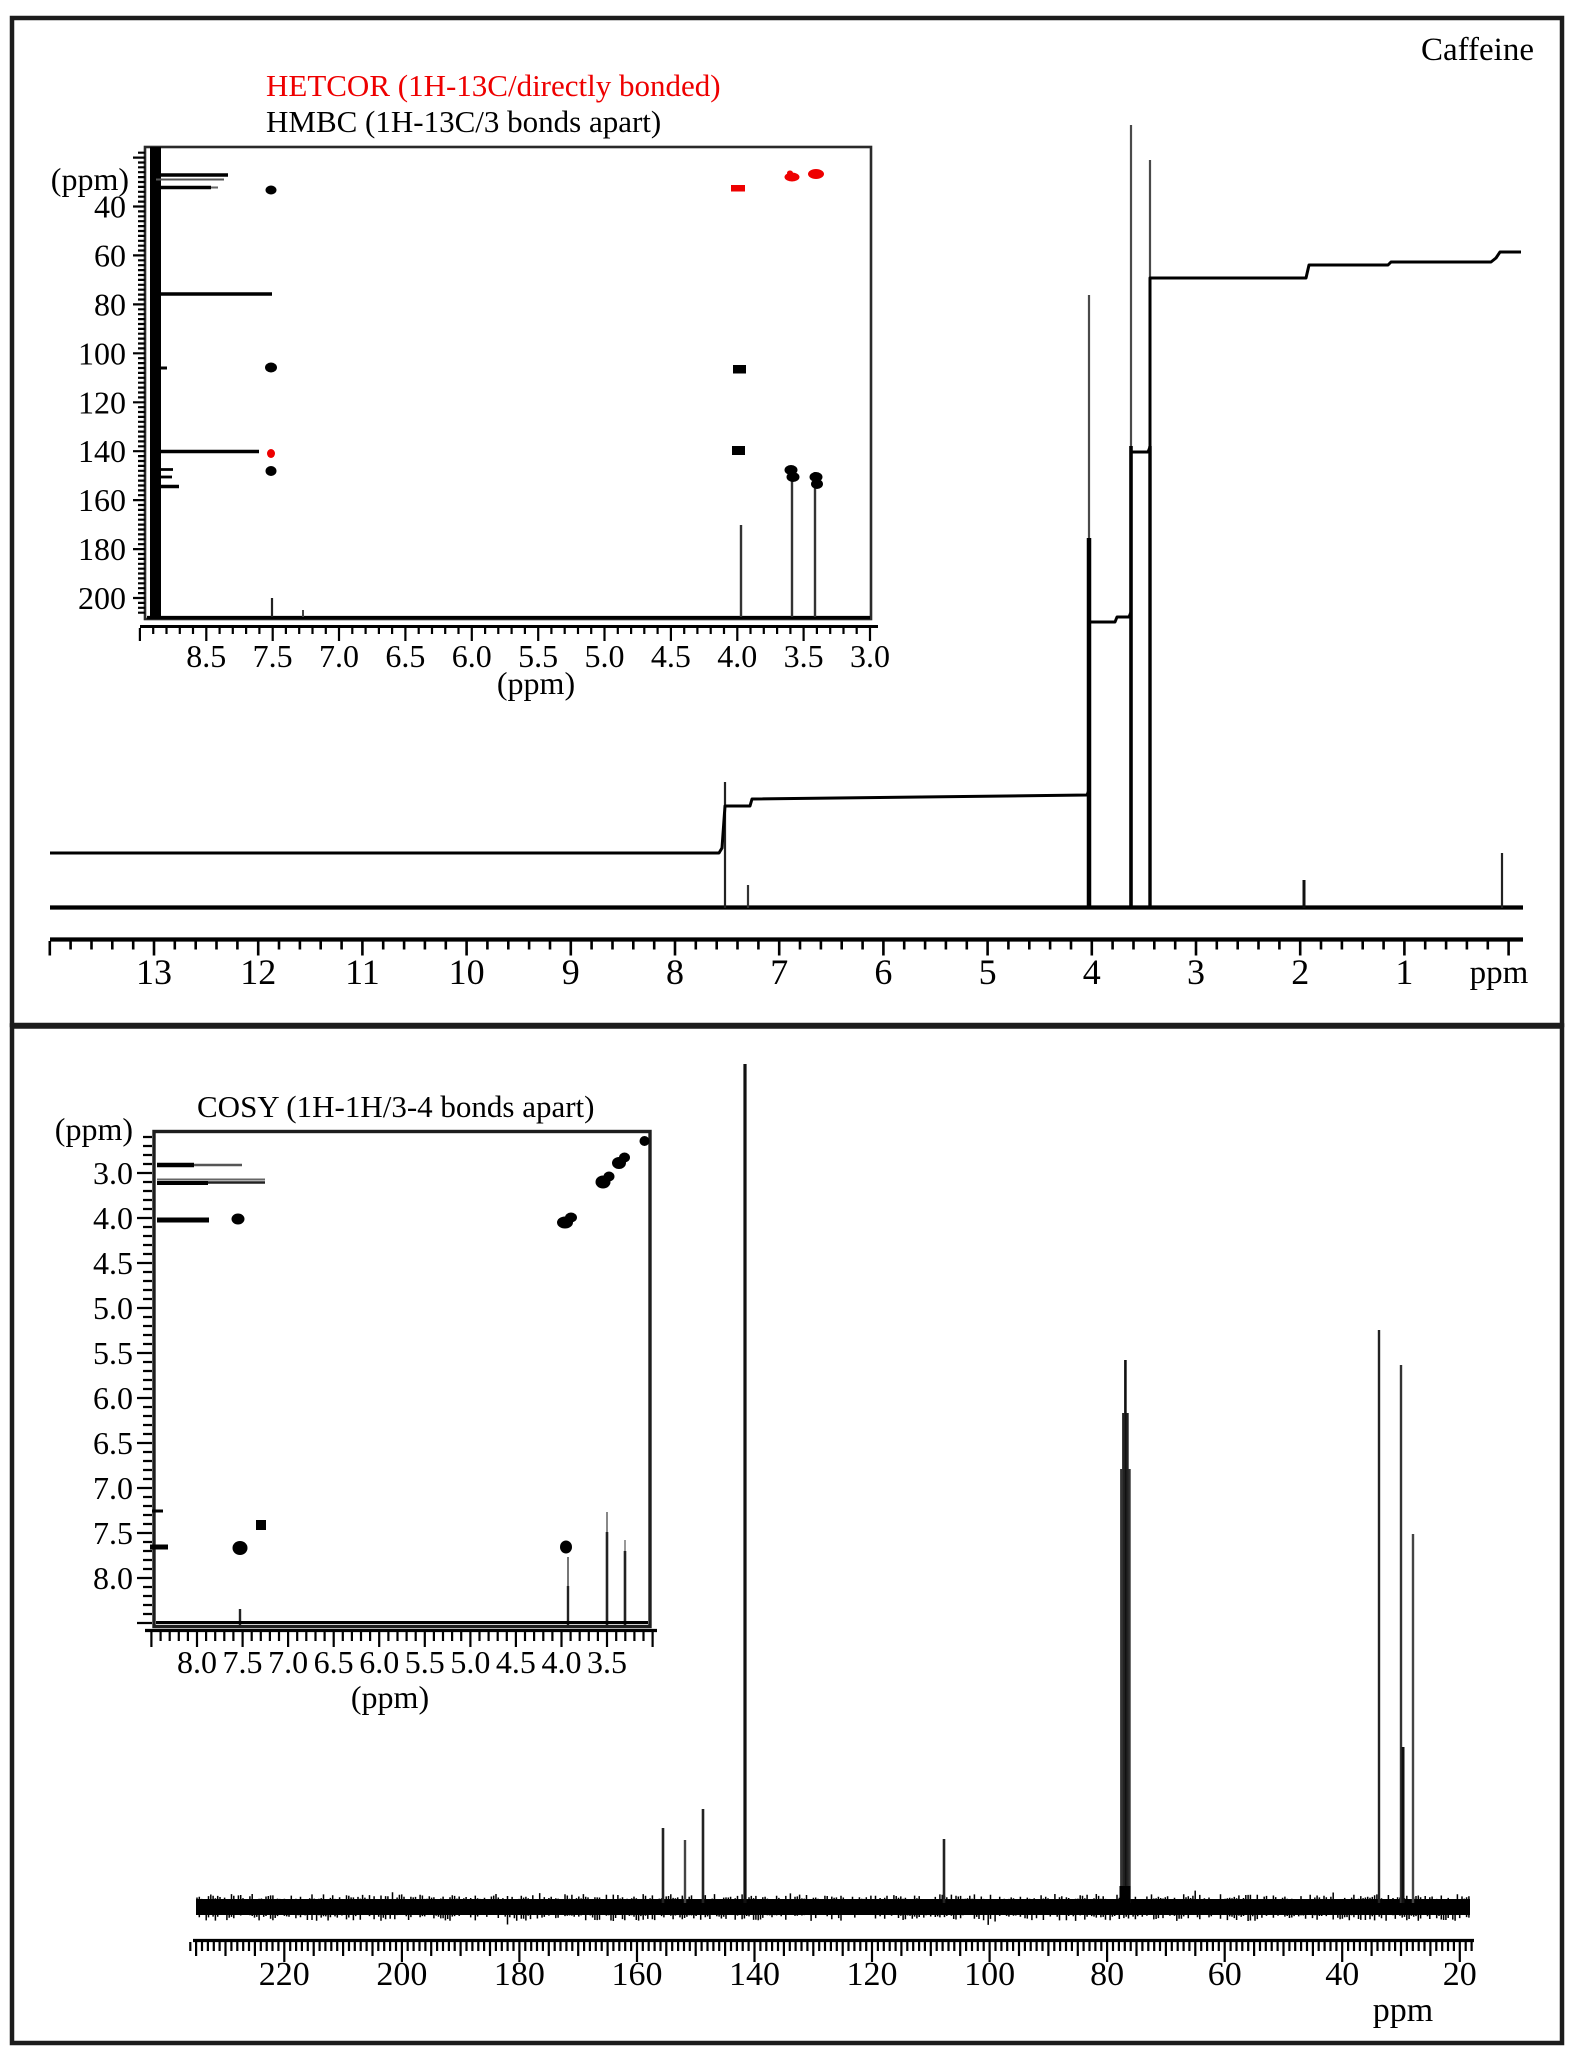  I want to click on svg-text: 11, so click(362, 972).